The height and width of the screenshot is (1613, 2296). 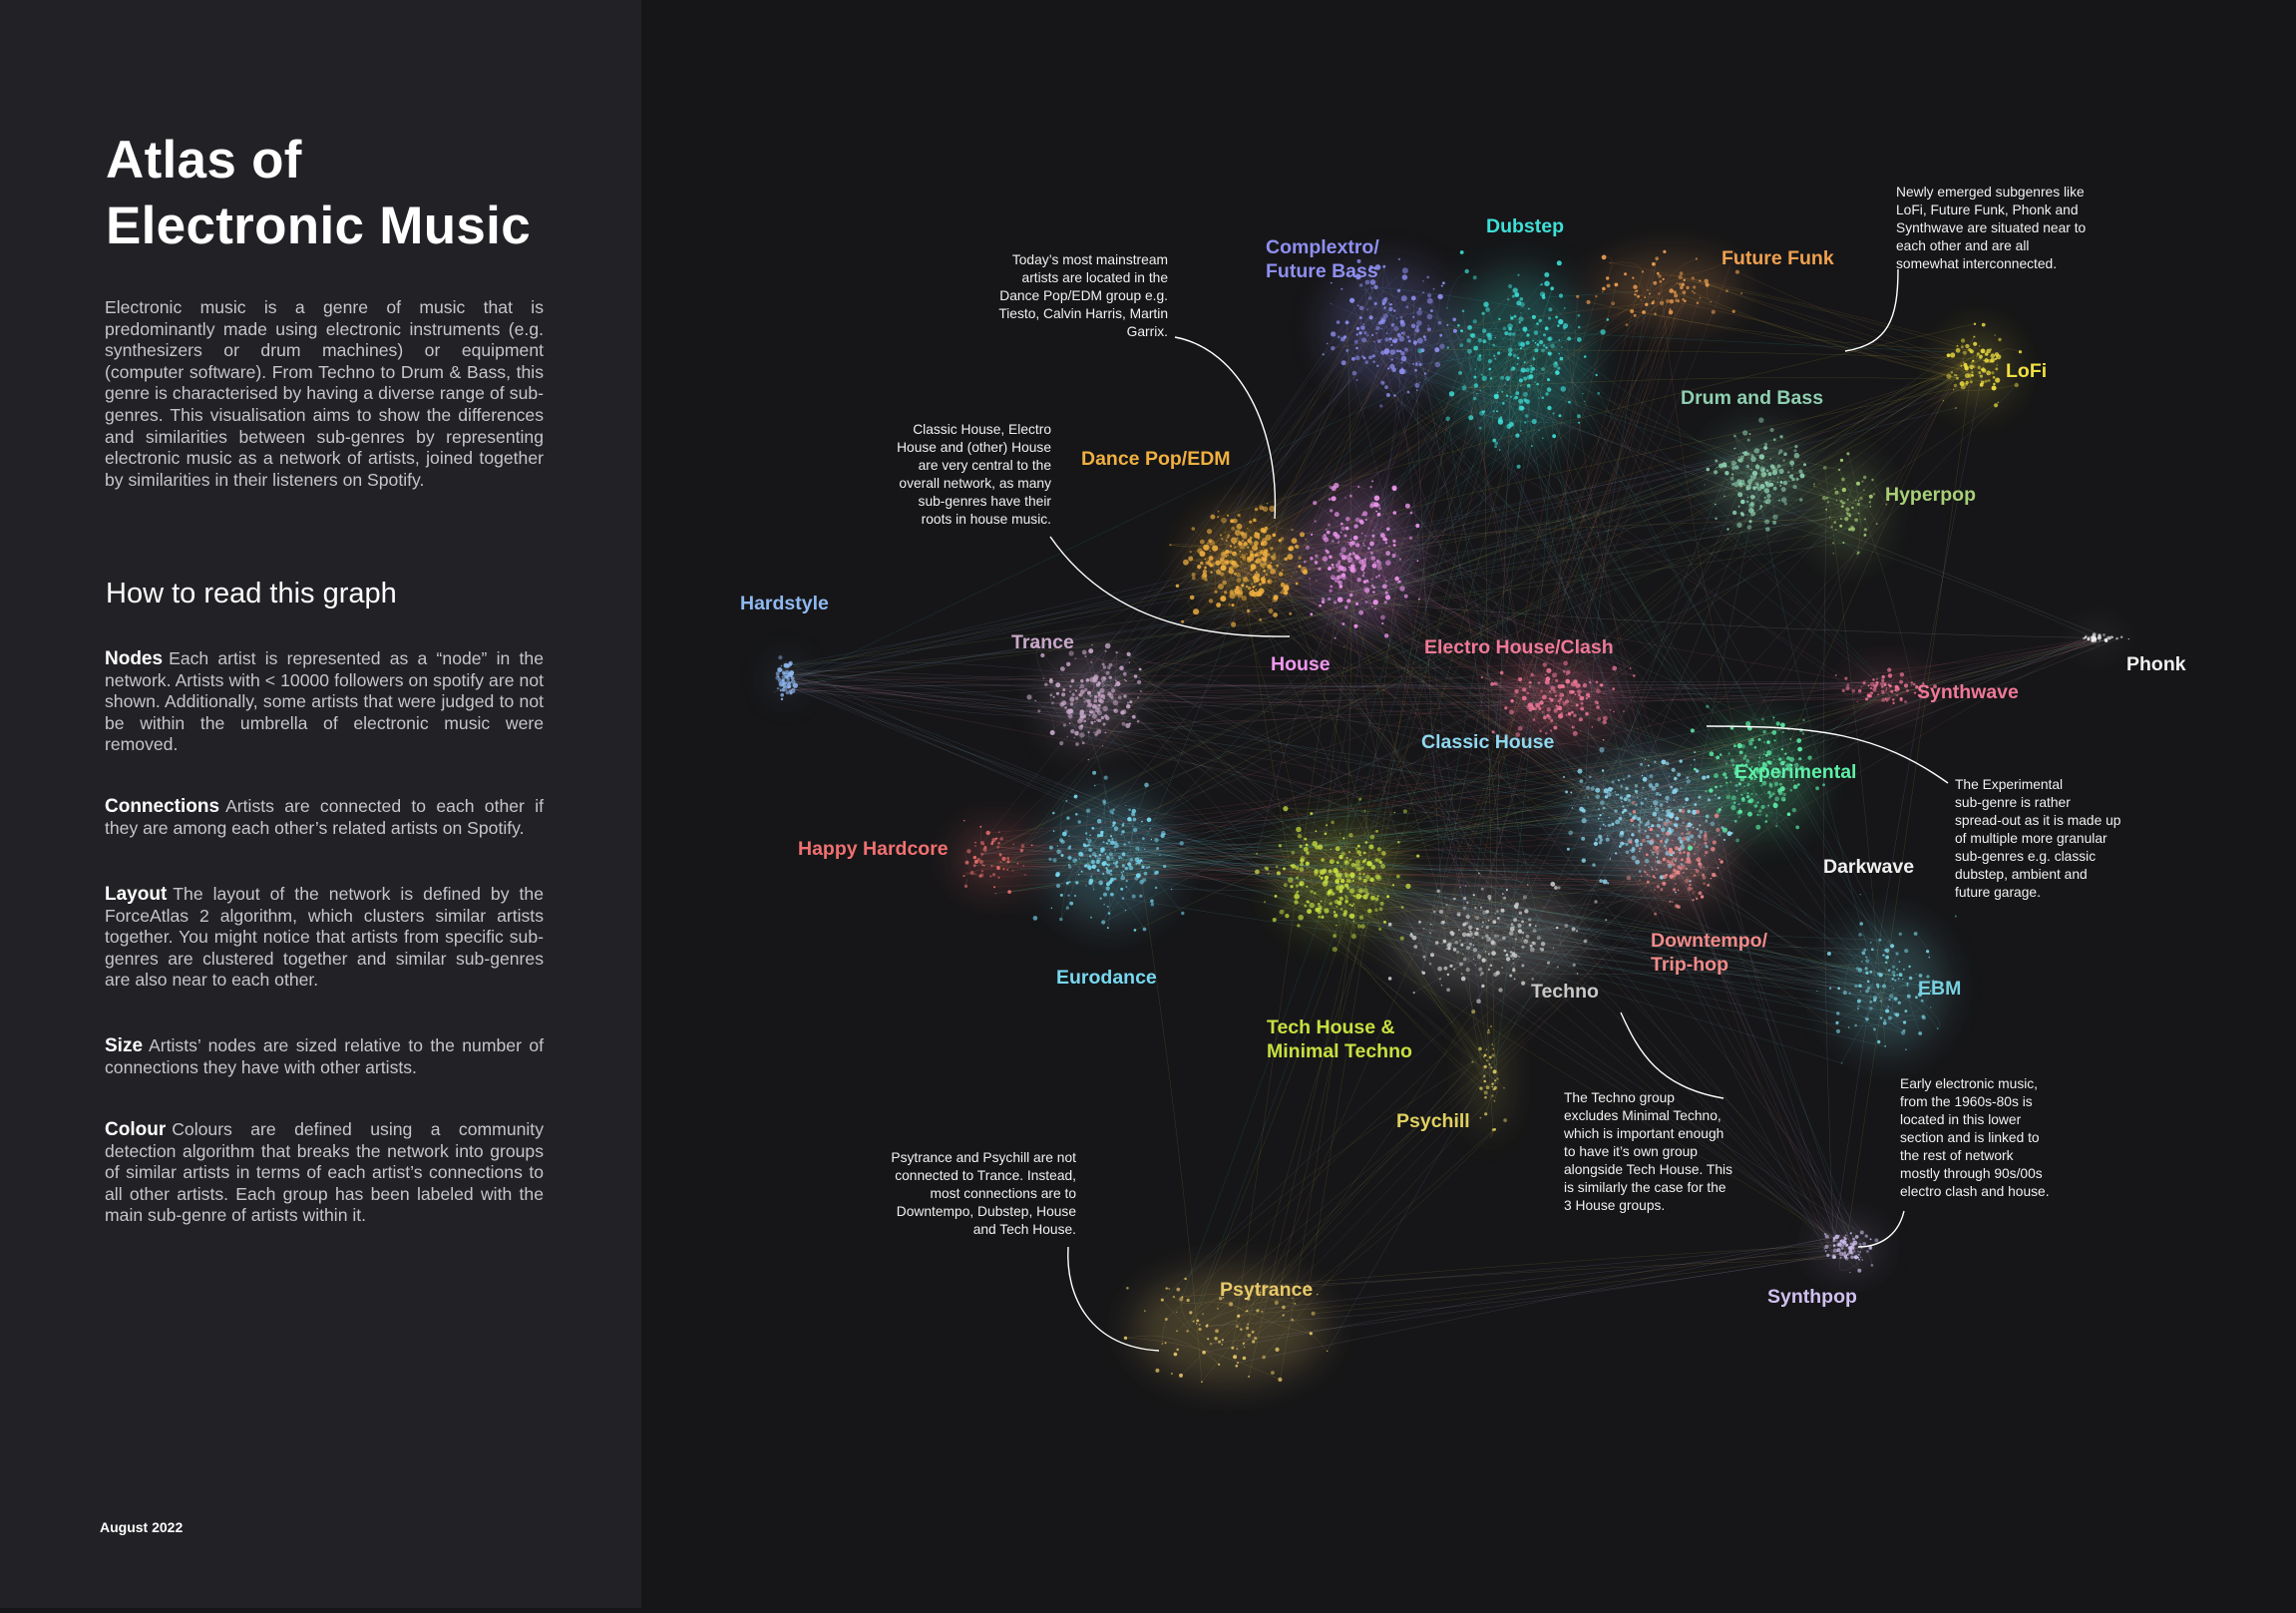 What do you see at coordinates (968, 1176) in the screenshot?
I see `note-line: connected to Trance. Instead,` at bounding box center [968, 1176].